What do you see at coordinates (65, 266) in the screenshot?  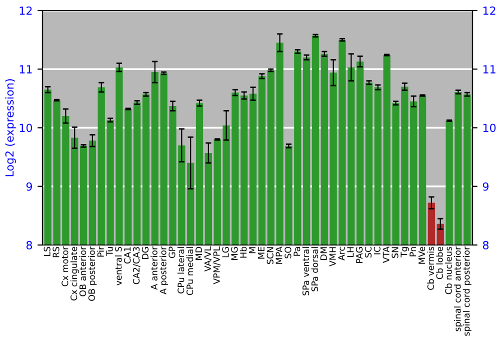 I see `x-tick-label: Cx motor` at bounding box center [65, 266].